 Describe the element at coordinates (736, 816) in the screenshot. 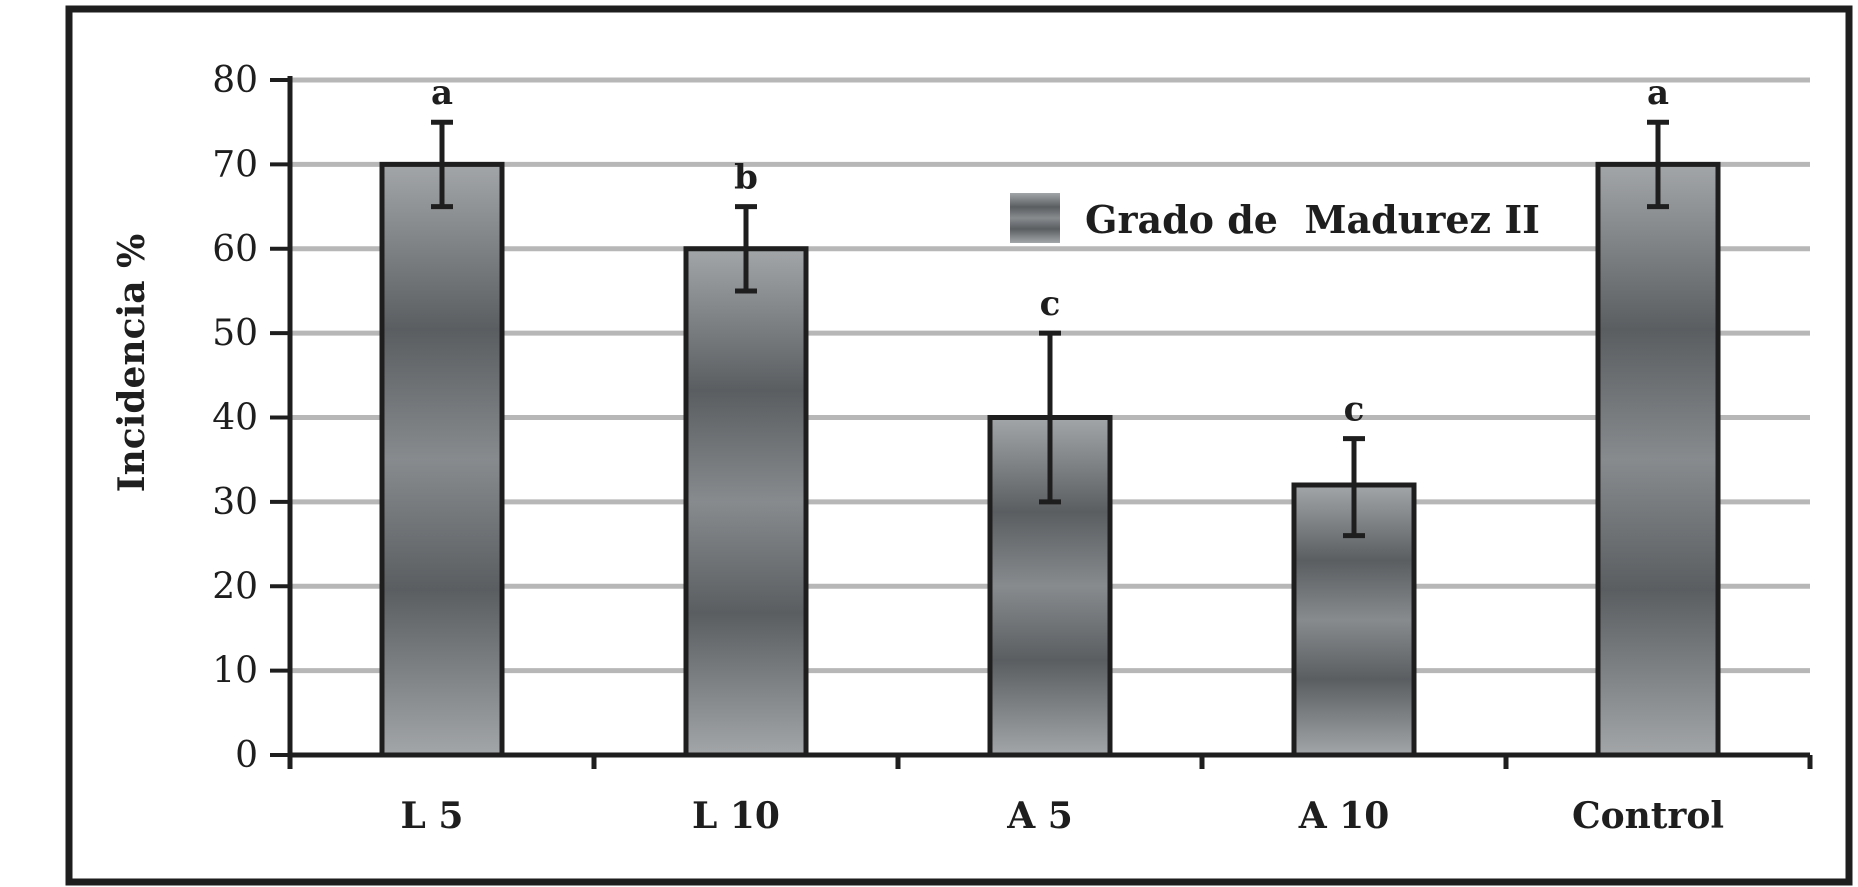

I see `x-tick-label: L 10` at that location.